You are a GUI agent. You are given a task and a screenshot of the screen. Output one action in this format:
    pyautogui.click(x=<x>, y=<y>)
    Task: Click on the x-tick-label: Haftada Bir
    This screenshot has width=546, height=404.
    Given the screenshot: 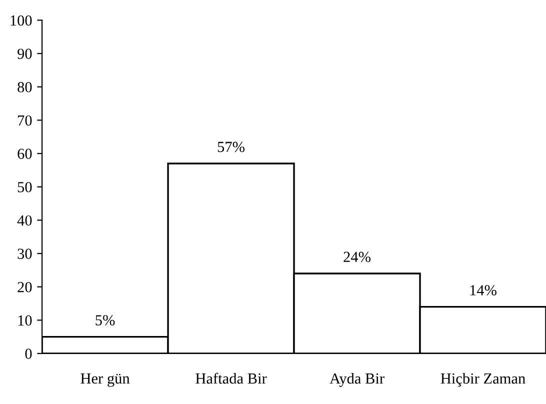 What is the action you would take?
    pyautogui.click(x=231, y=378)
    